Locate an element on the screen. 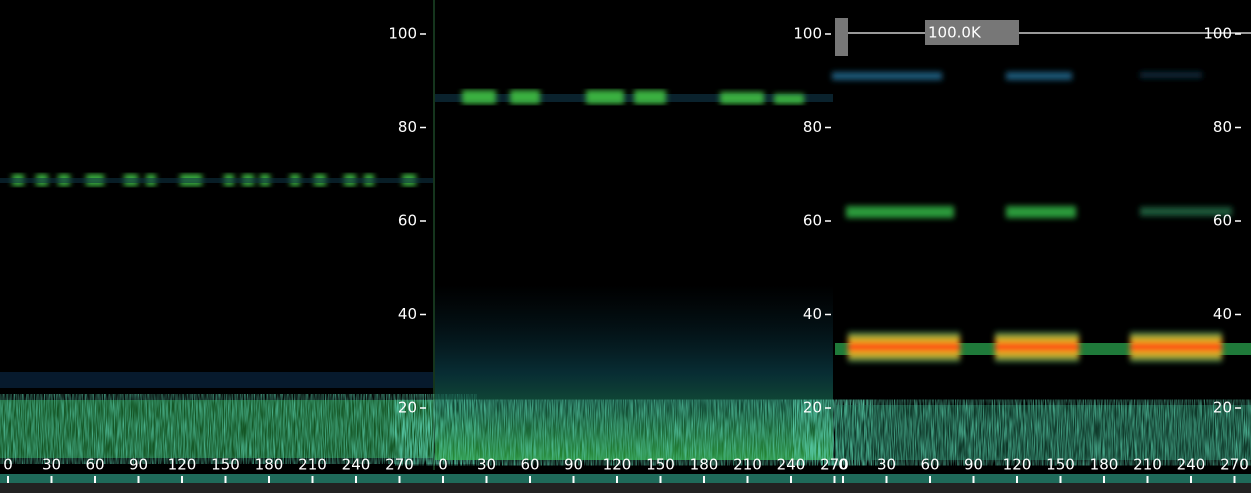  scroll-handle is located at coordinates (841, 37).